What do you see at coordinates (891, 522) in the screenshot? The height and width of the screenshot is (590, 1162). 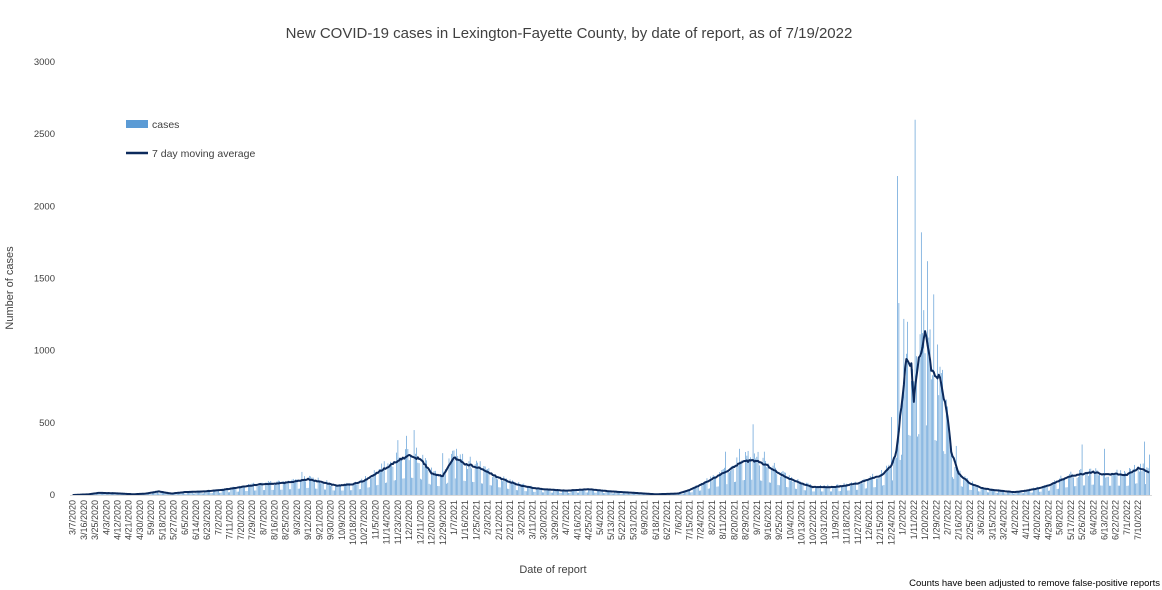 I see `x-tick-label: 12/24/2021` at bounding box center [891, 522].